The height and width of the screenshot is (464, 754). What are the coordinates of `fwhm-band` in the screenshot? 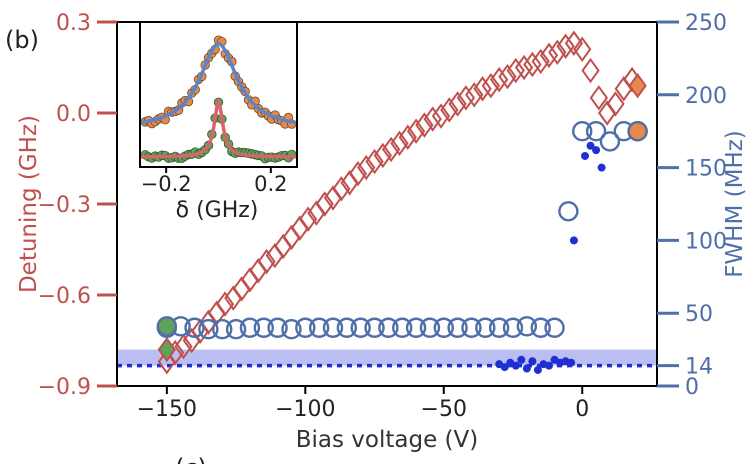 It's located at (387, 357).